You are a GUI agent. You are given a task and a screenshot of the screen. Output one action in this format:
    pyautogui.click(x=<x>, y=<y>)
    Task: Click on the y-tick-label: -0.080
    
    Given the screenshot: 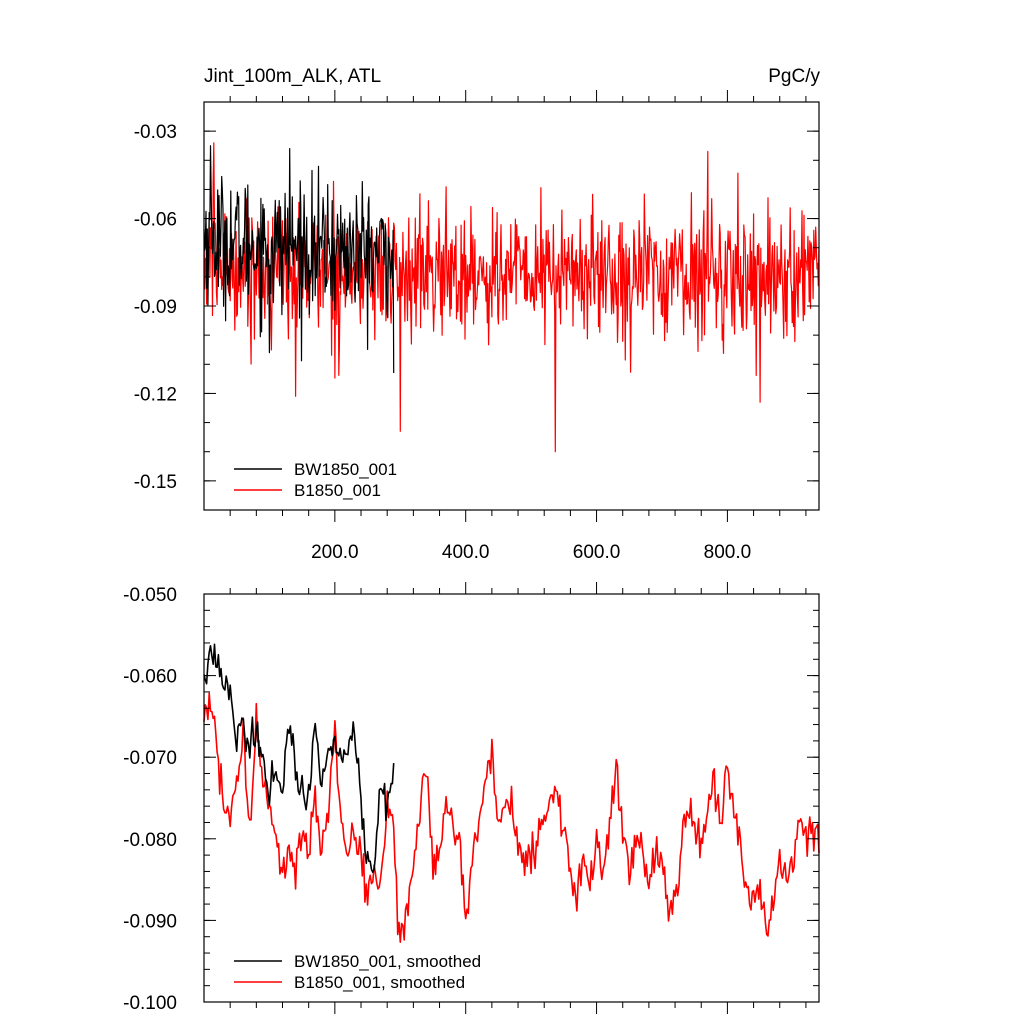 What is the action you would take?
    pyautogui.click(x=150, y=840)
    